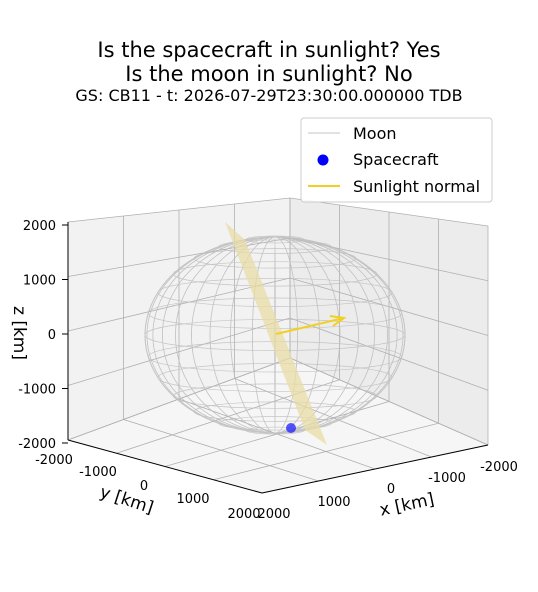  Describe the element at coordinates (52, 335) in the screenshot. I see `z-tick-label: 0` at that location.